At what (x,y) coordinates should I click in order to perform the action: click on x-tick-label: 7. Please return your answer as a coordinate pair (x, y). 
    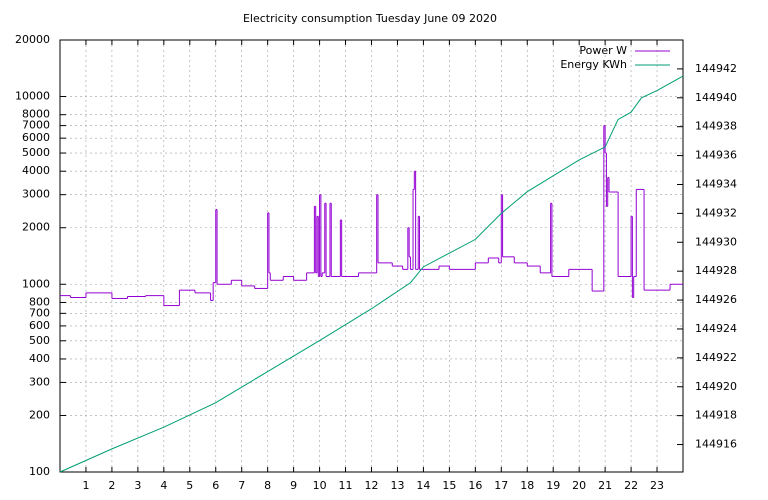
    Looking at the image, I should click on (241, 485).